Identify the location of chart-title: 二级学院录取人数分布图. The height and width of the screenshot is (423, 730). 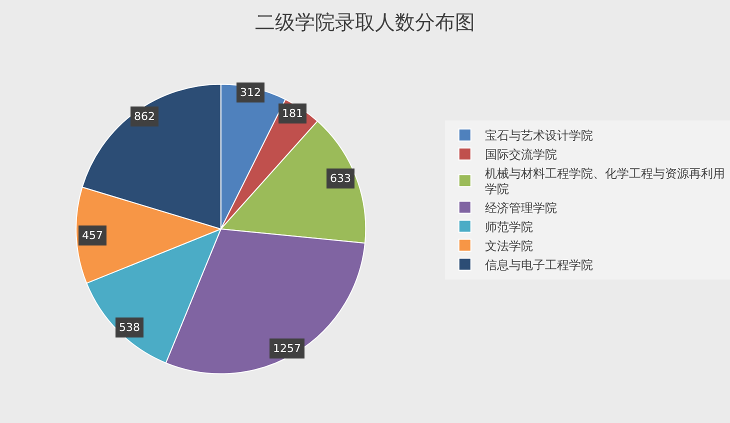
(365, 22).